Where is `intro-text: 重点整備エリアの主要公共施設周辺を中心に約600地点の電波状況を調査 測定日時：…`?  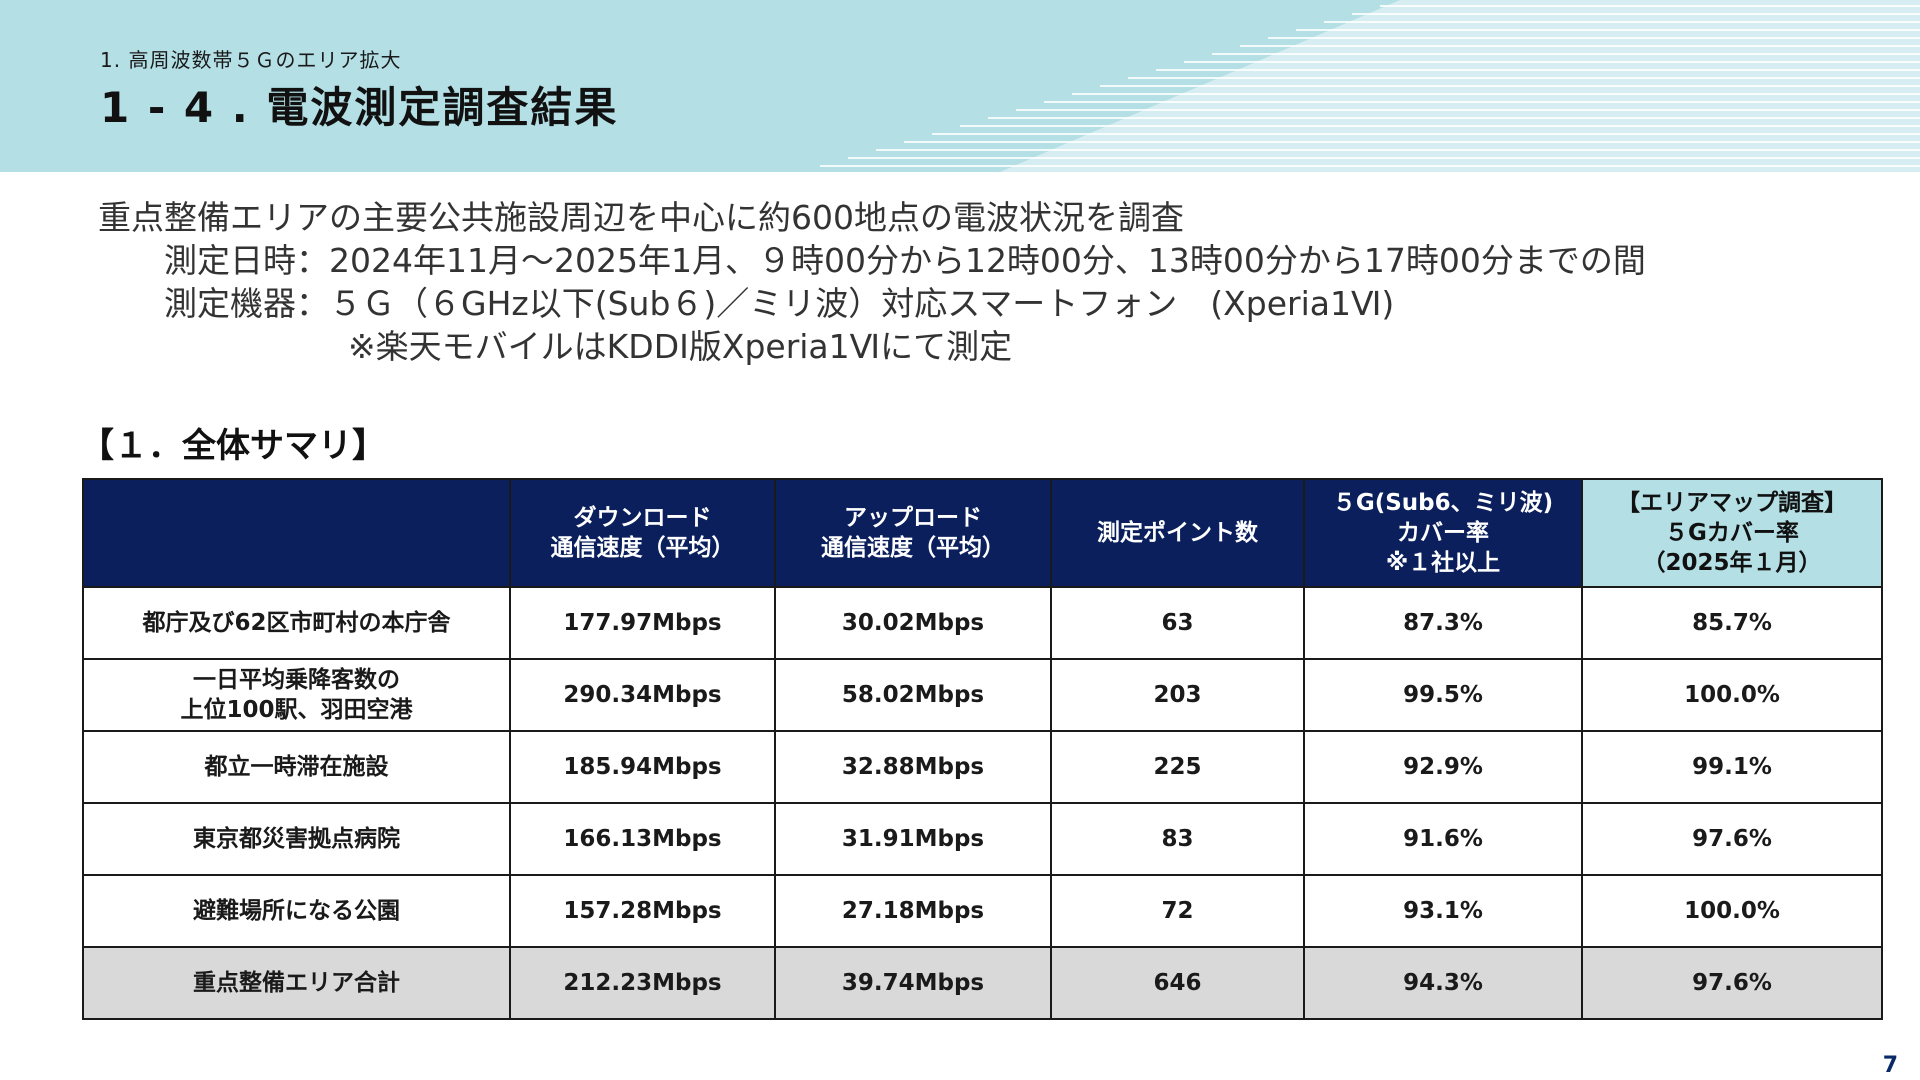
intro-text: 重点整備エリアの主要公共施設周辺を中心に約600地点の電波状況を調査 測定日時：… is located at coordinates (872, 282).